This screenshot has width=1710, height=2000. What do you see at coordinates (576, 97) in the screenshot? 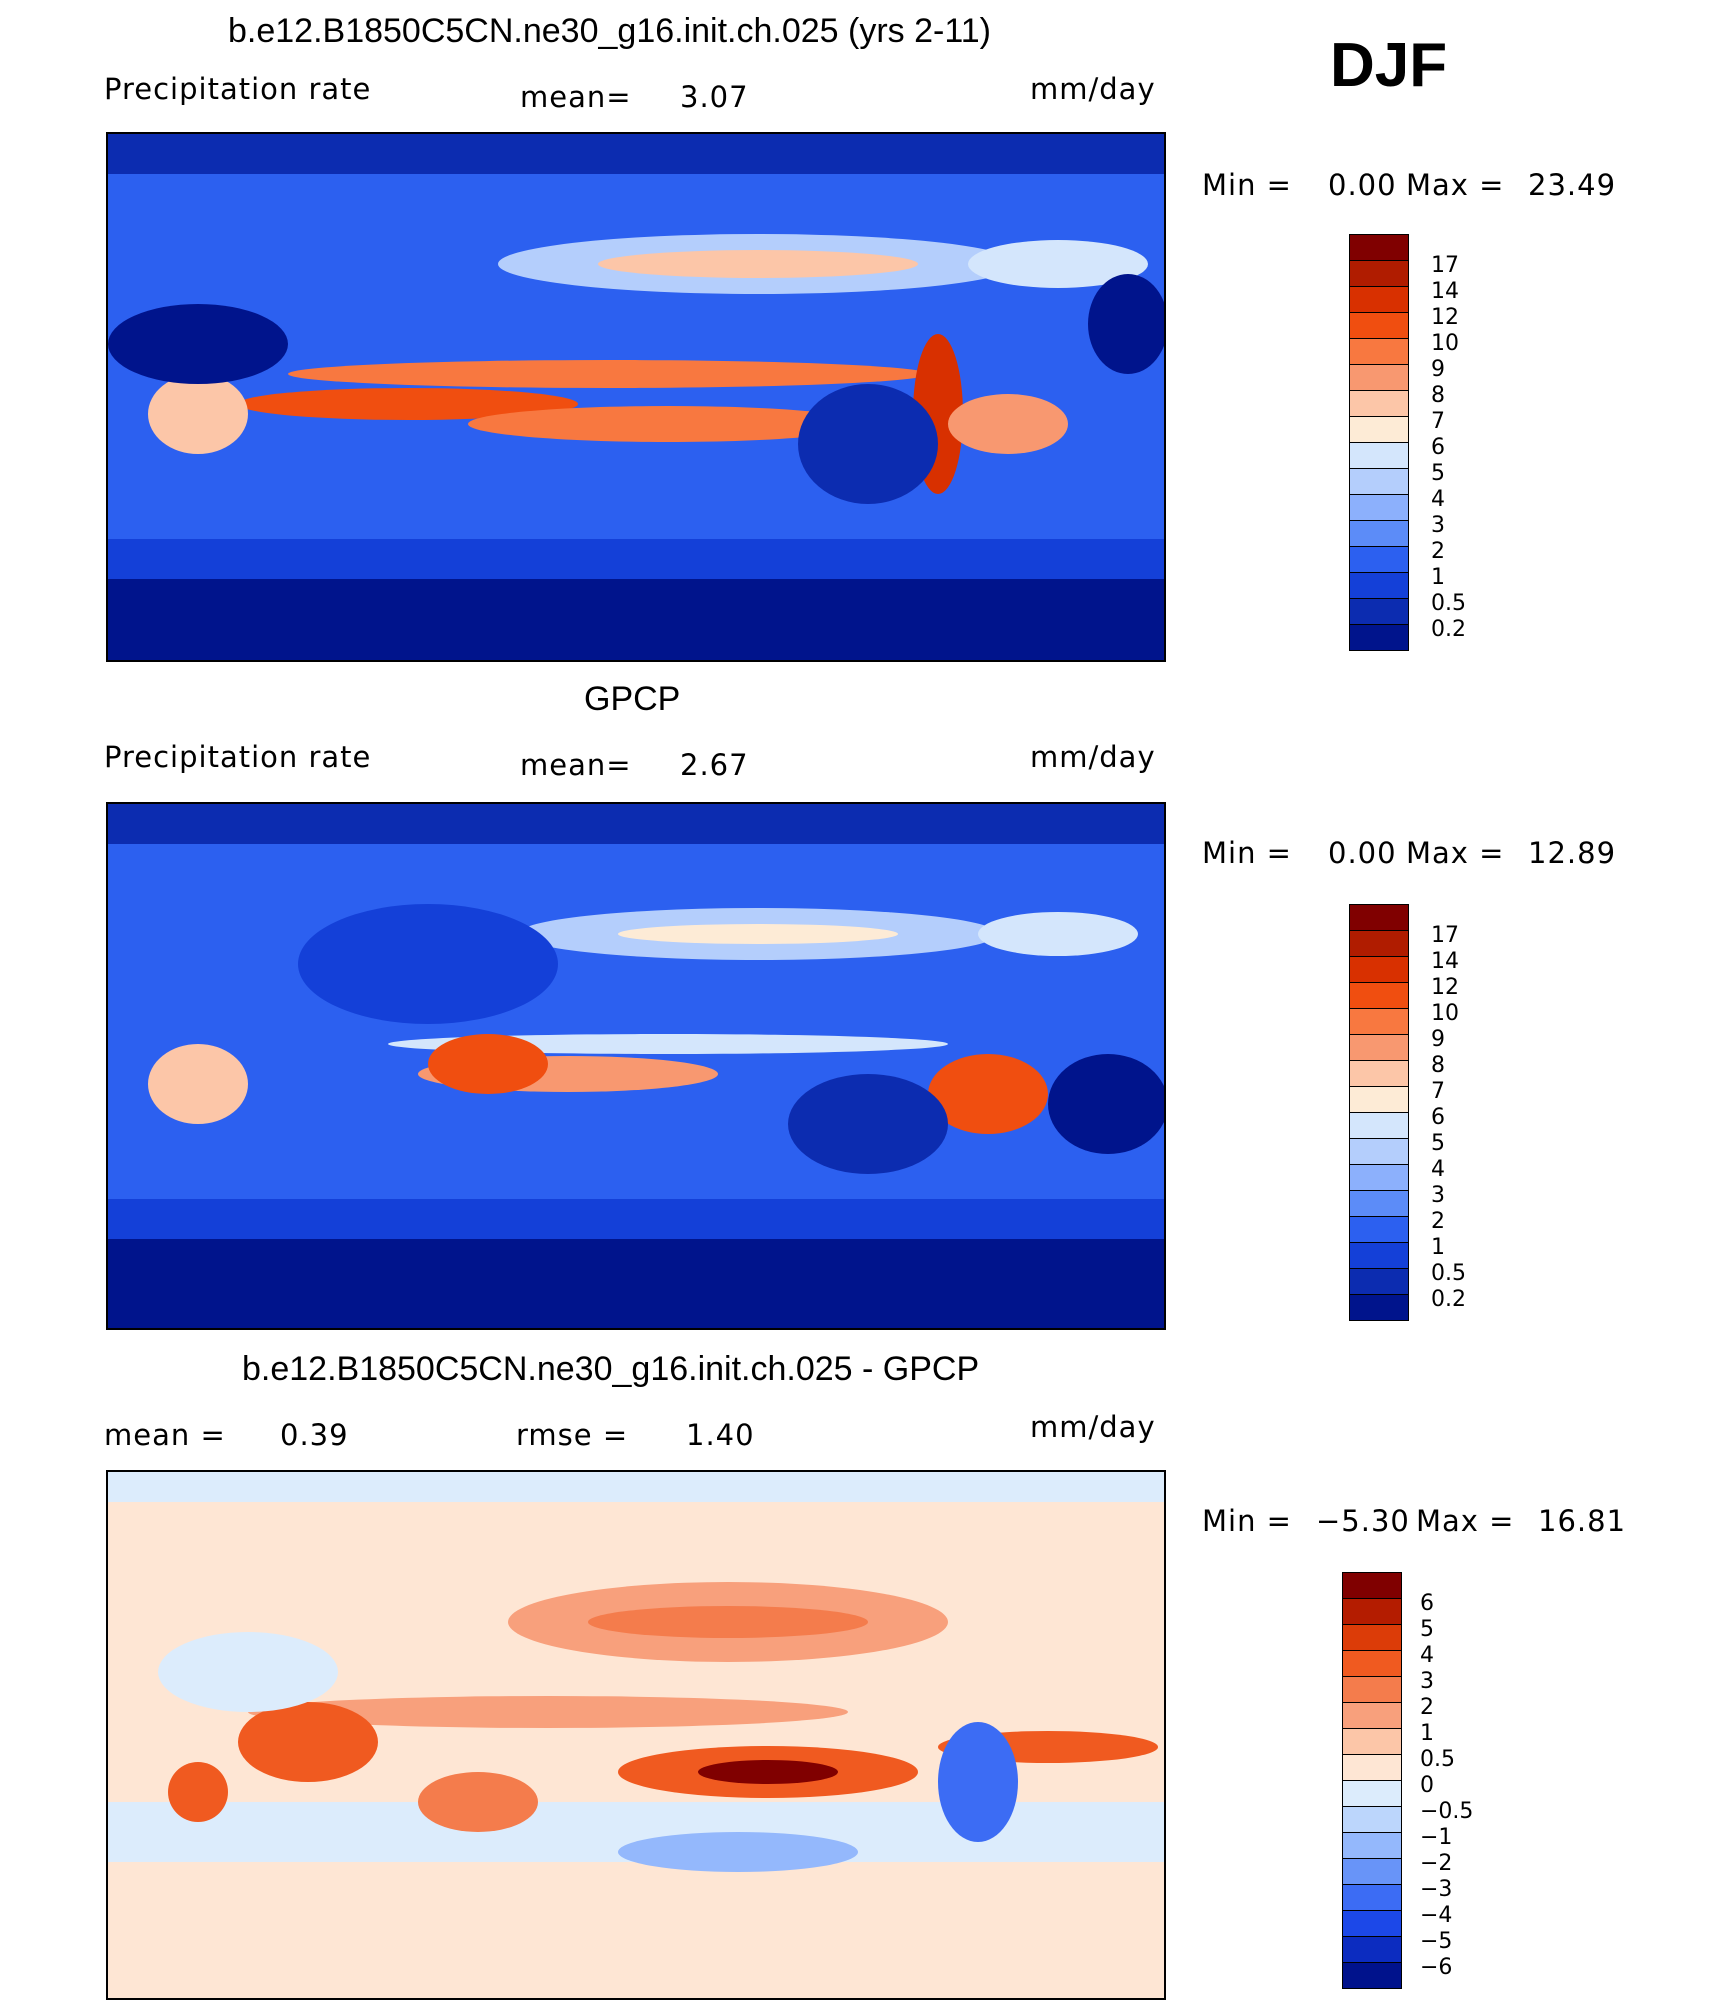
I see `mean-label: mean=` at bounding box center [576, 97].